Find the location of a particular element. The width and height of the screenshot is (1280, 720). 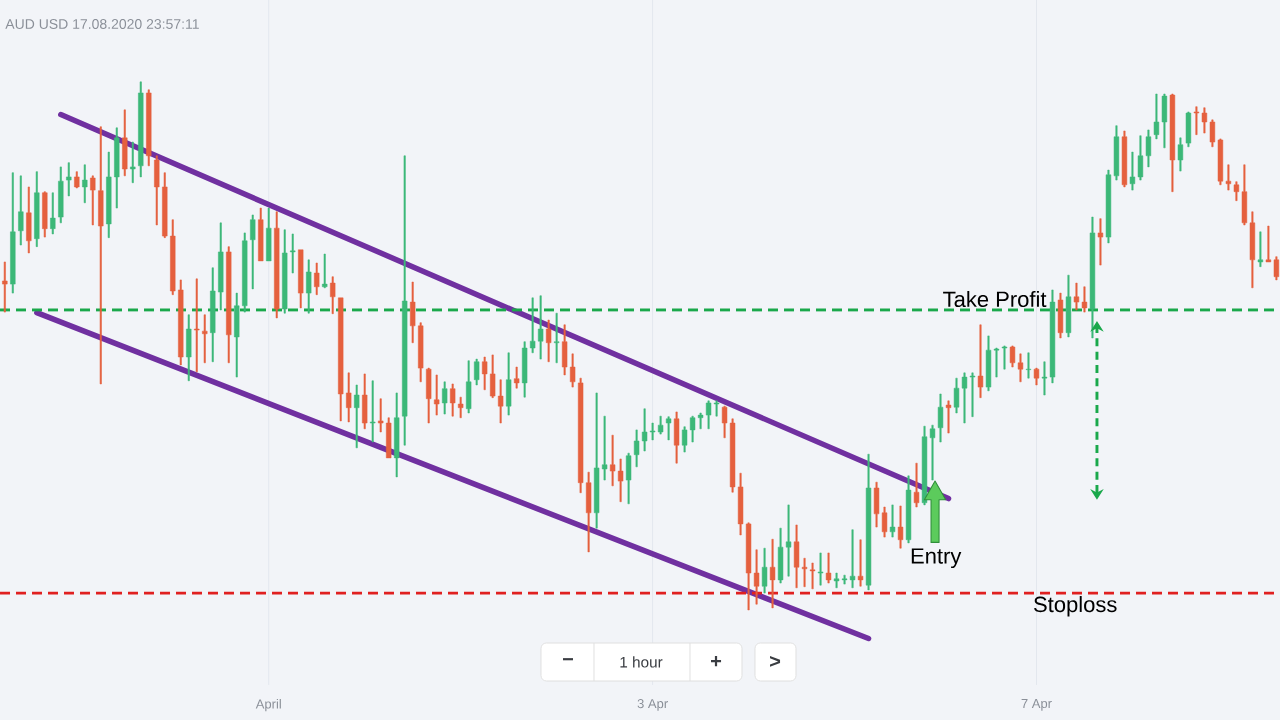

x-tick-label: 3 Apr is located at coordinates (652, 705).